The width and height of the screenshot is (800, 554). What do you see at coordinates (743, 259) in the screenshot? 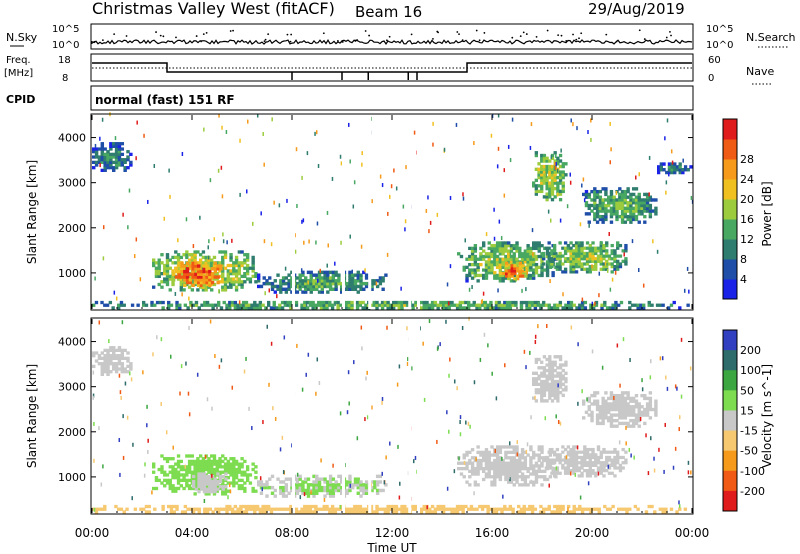
I see `colorbar-tick-label: 8` at bounding box center [743, 259].